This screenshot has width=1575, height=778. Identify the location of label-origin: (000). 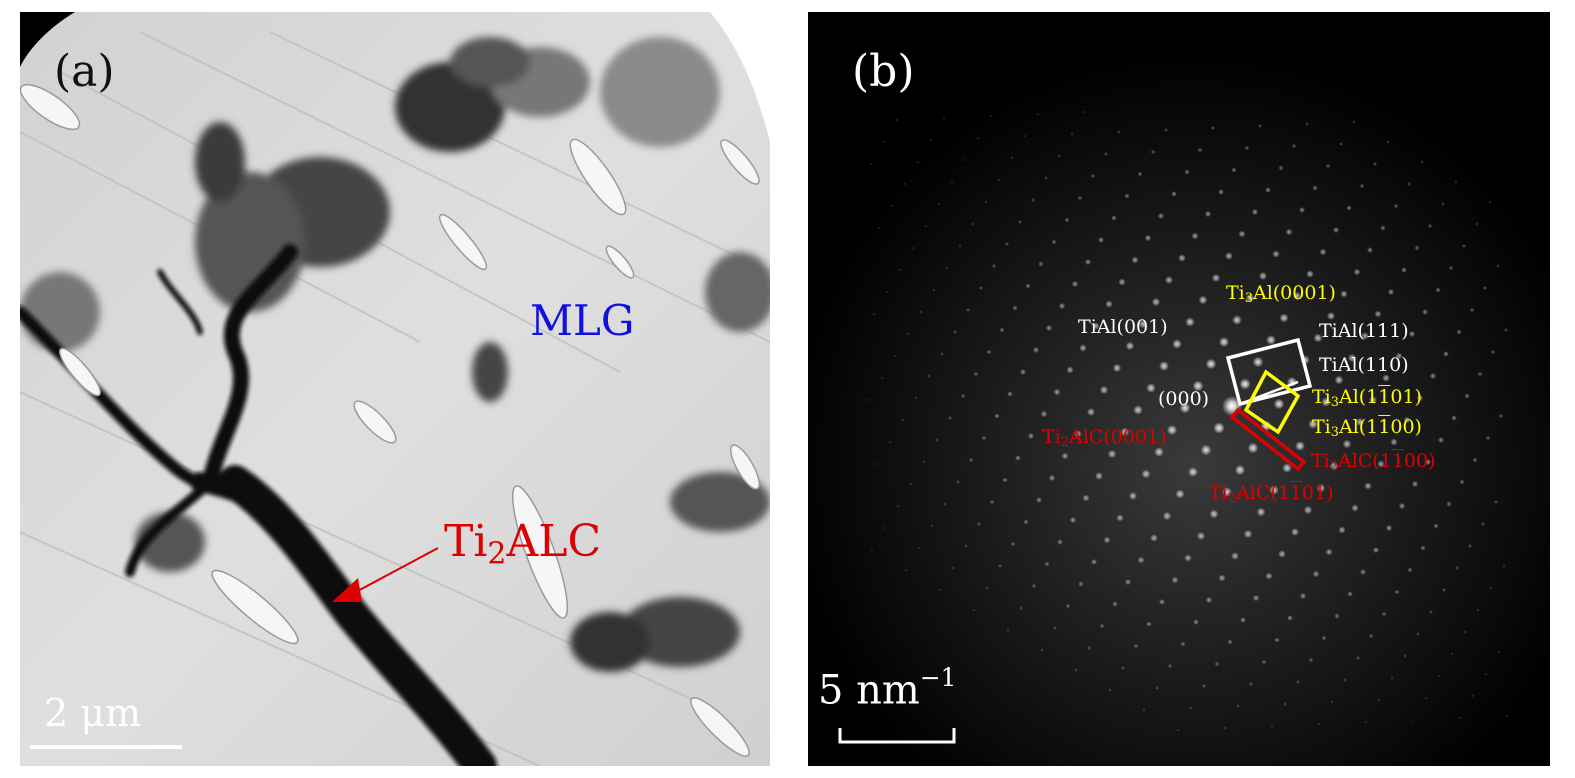
(1184, 399).